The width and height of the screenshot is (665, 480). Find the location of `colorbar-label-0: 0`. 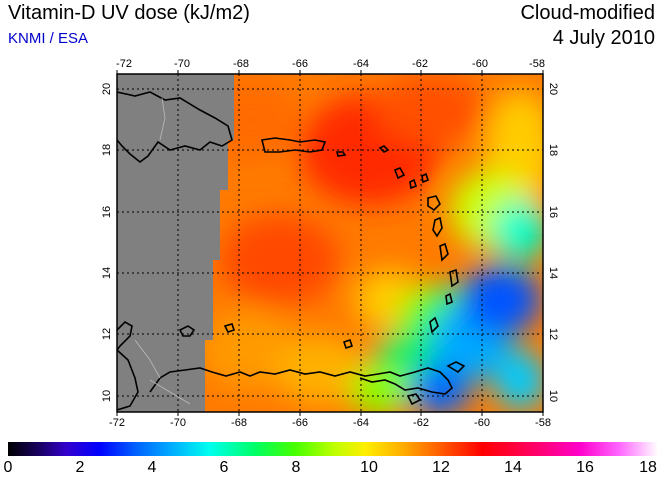

colorbar-label-0: 0 is located at coordinates (8, 467).